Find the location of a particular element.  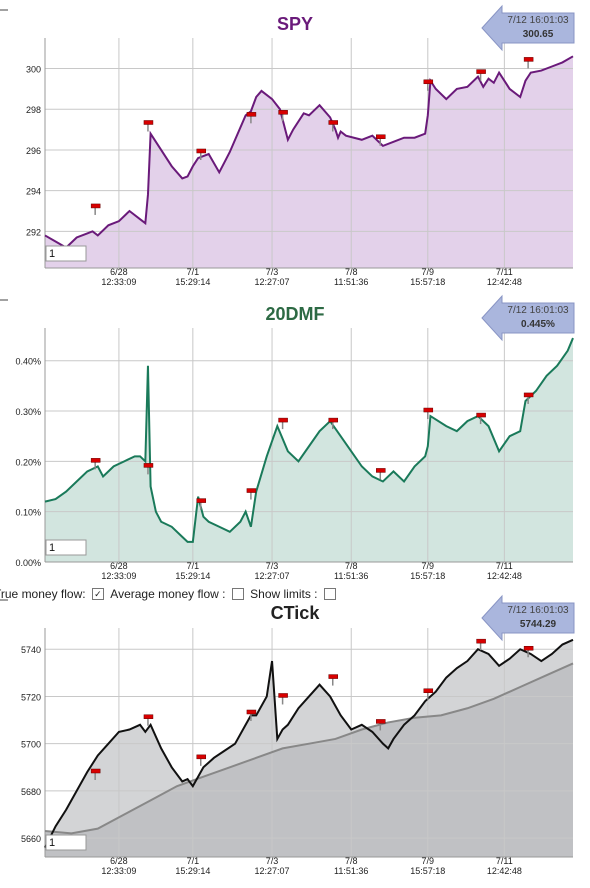

show-limits-label: Show limits : is located at coordinates (284, 593).